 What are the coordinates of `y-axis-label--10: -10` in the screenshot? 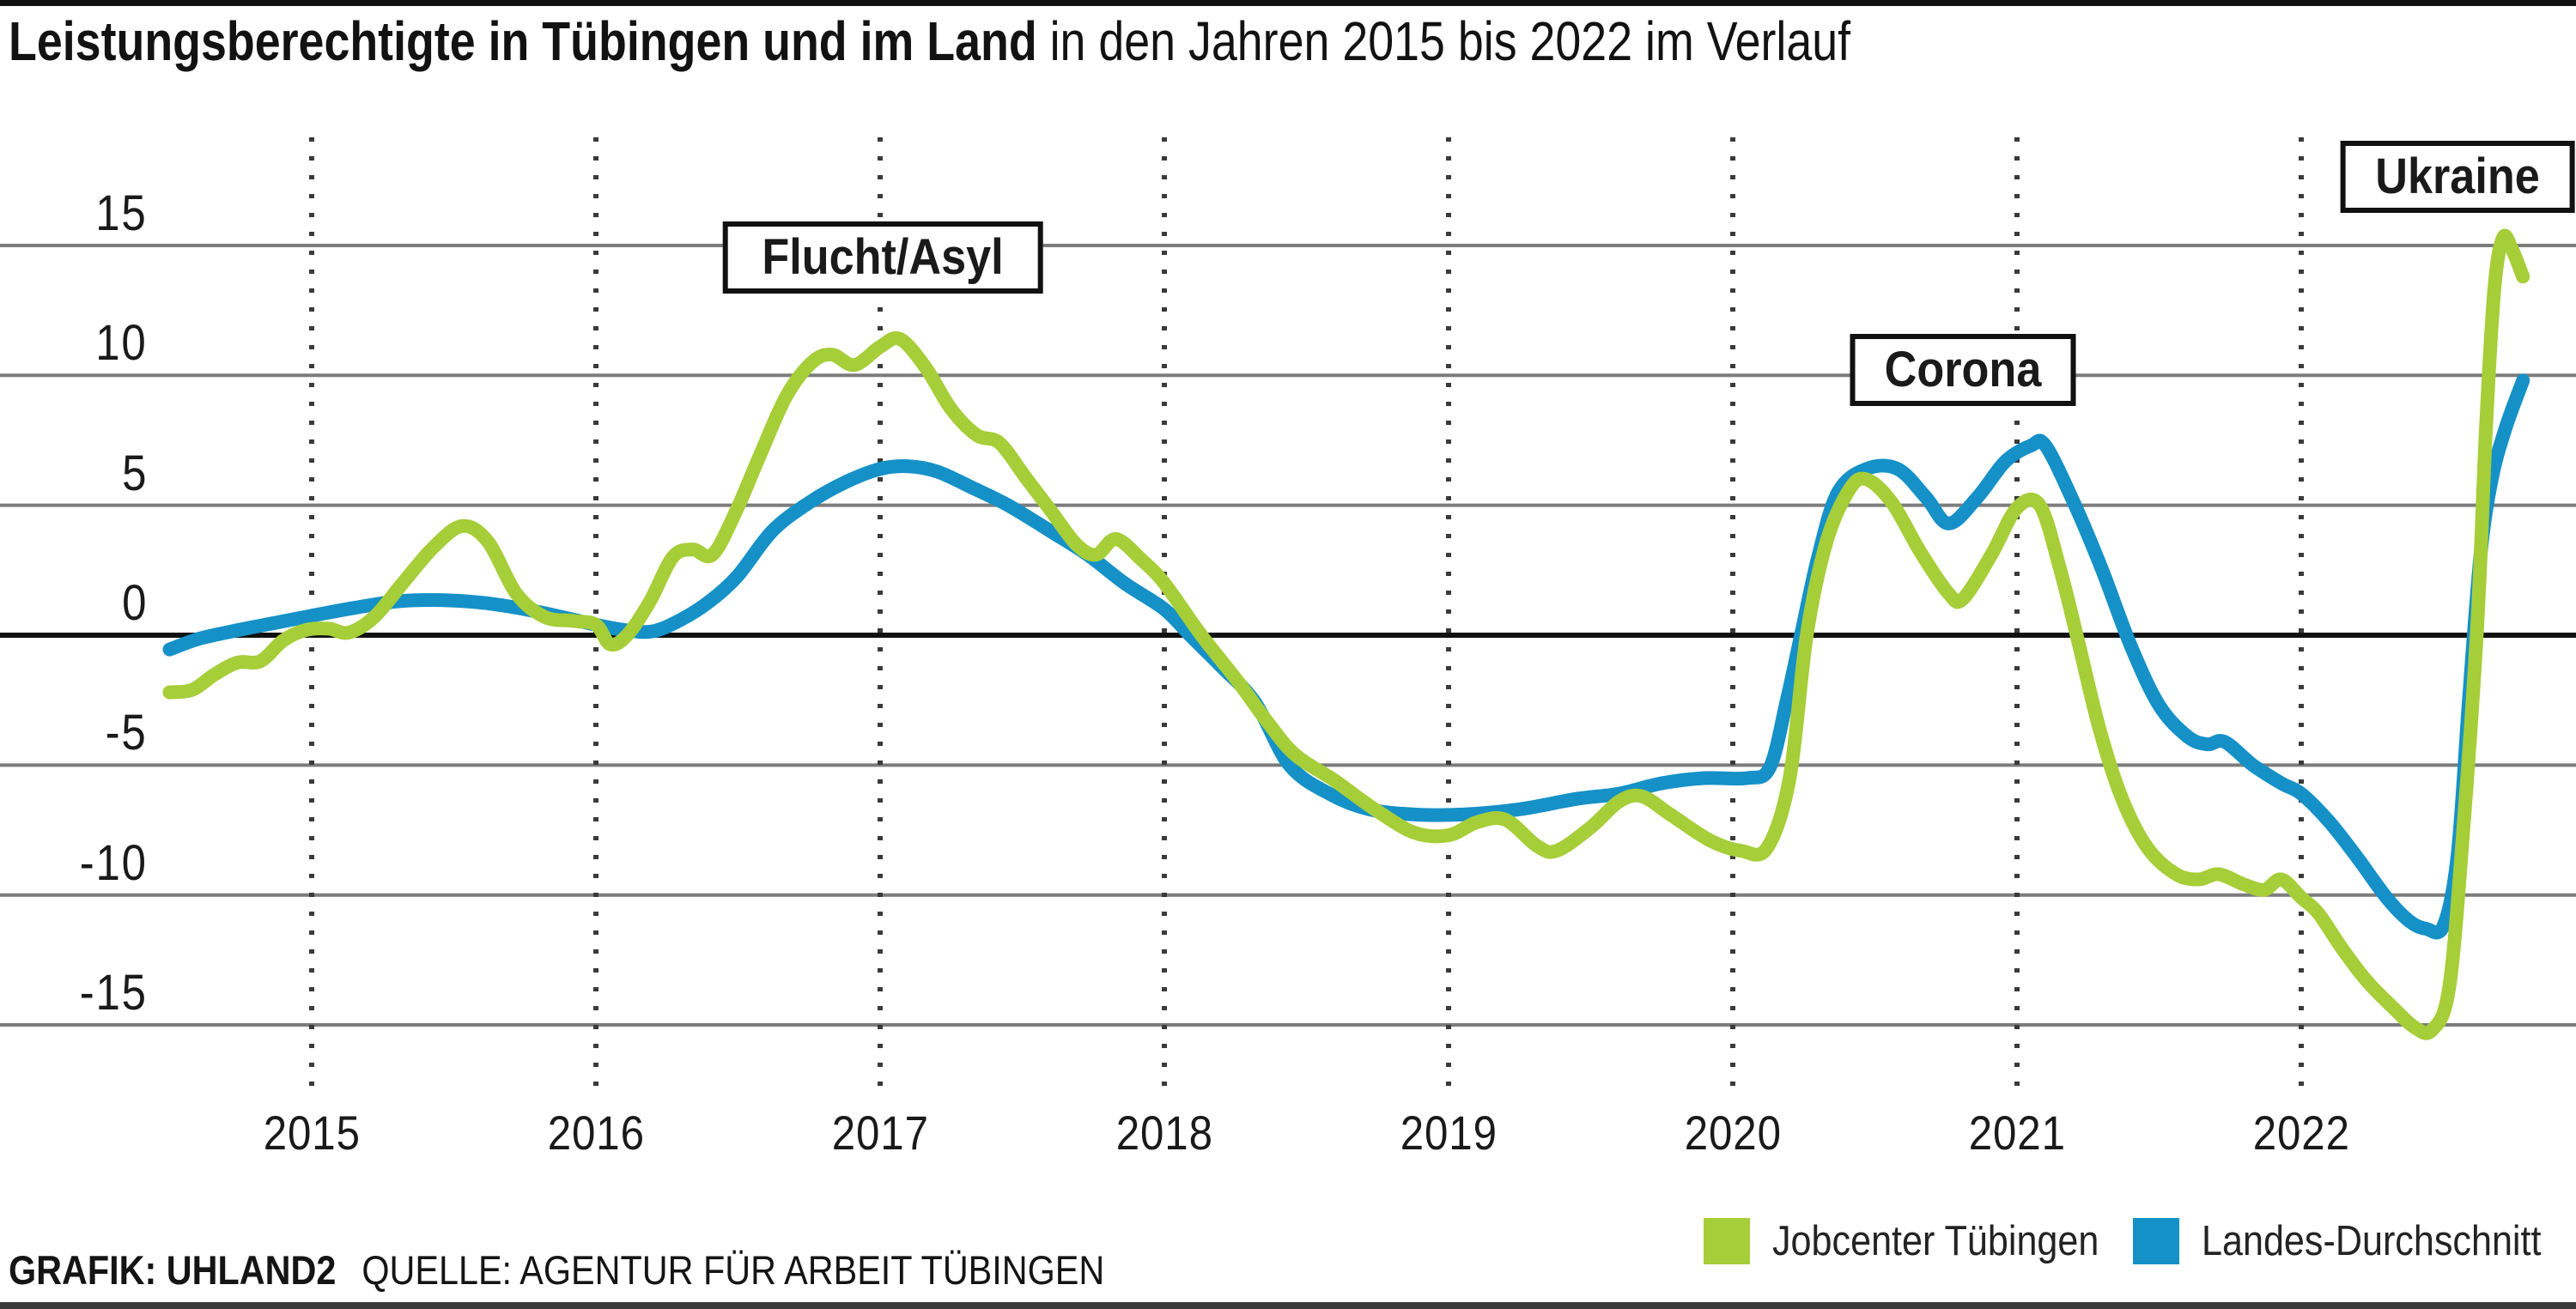 It's located at (74, 862).